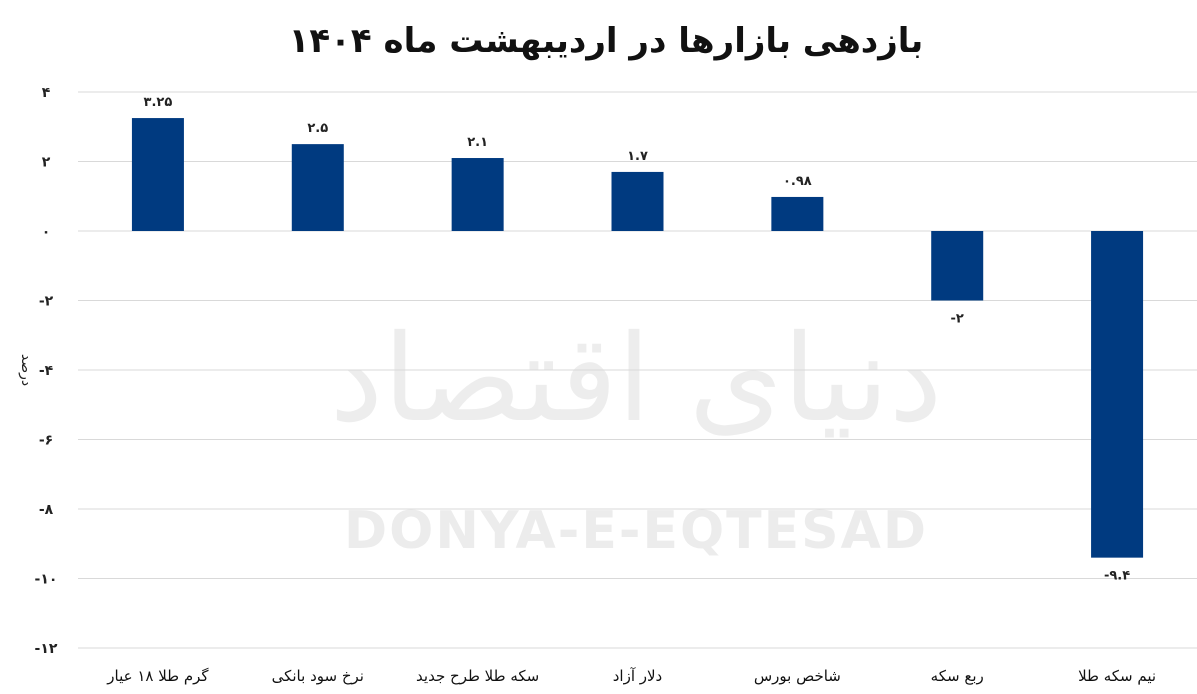 The width and height of the screenshot is (1197, 694). What do you see at coordinates (46, 302) in the screenshot?
I see `y-tick-label: -۲` at bounding box center [46, 302].